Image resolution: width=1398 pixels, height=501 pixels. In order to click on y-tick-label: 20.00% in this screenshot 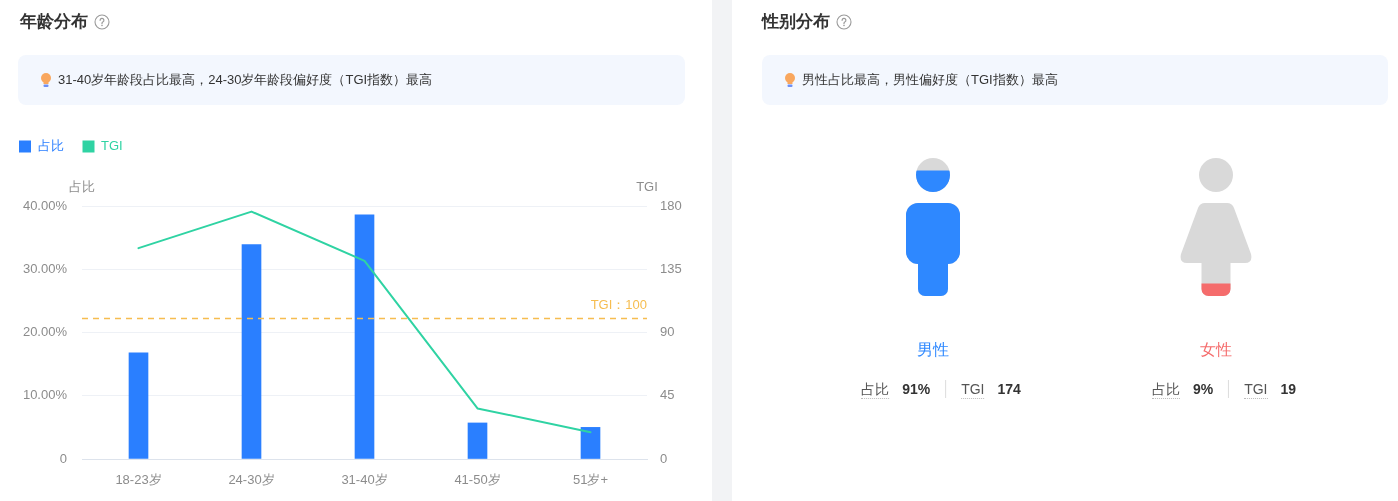, I will do `click(45, 332)`.